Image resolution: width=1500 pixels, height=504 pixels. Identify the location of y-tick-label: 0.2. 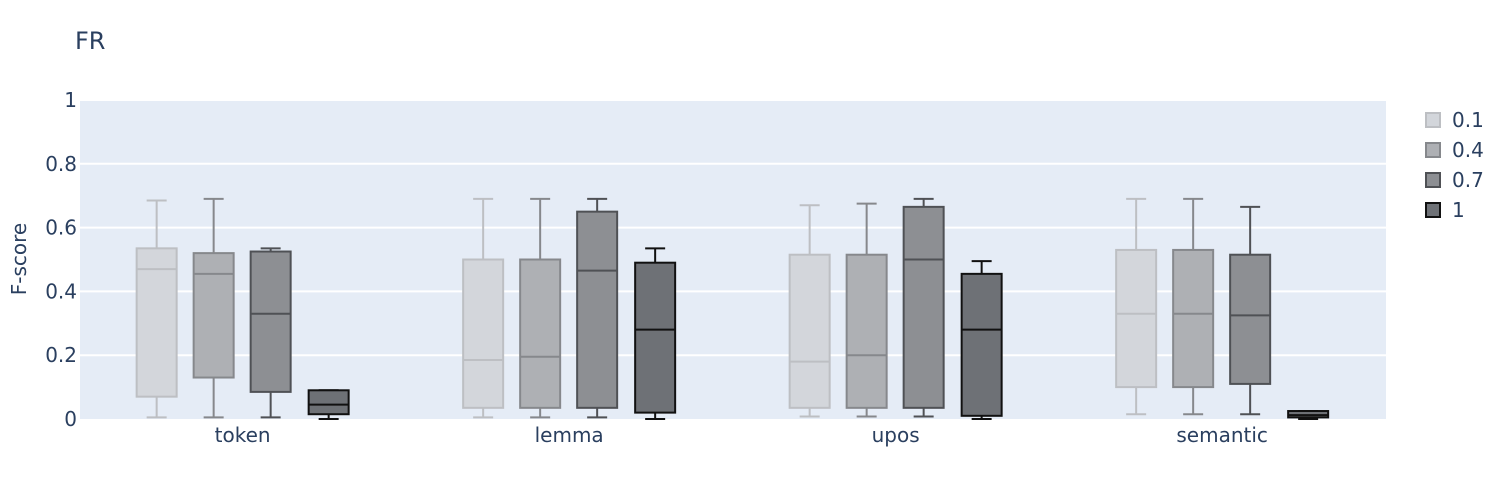
(61, 355).